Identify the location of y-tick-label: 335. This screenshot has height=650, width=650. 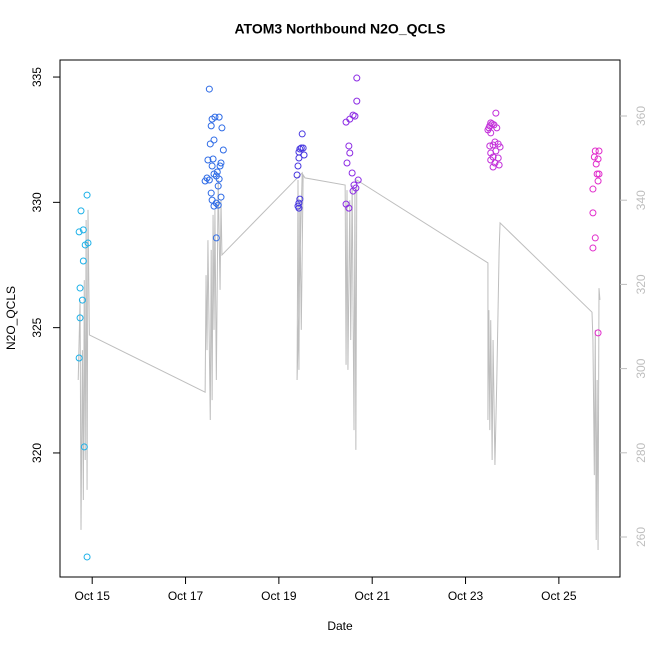
(37, 77).